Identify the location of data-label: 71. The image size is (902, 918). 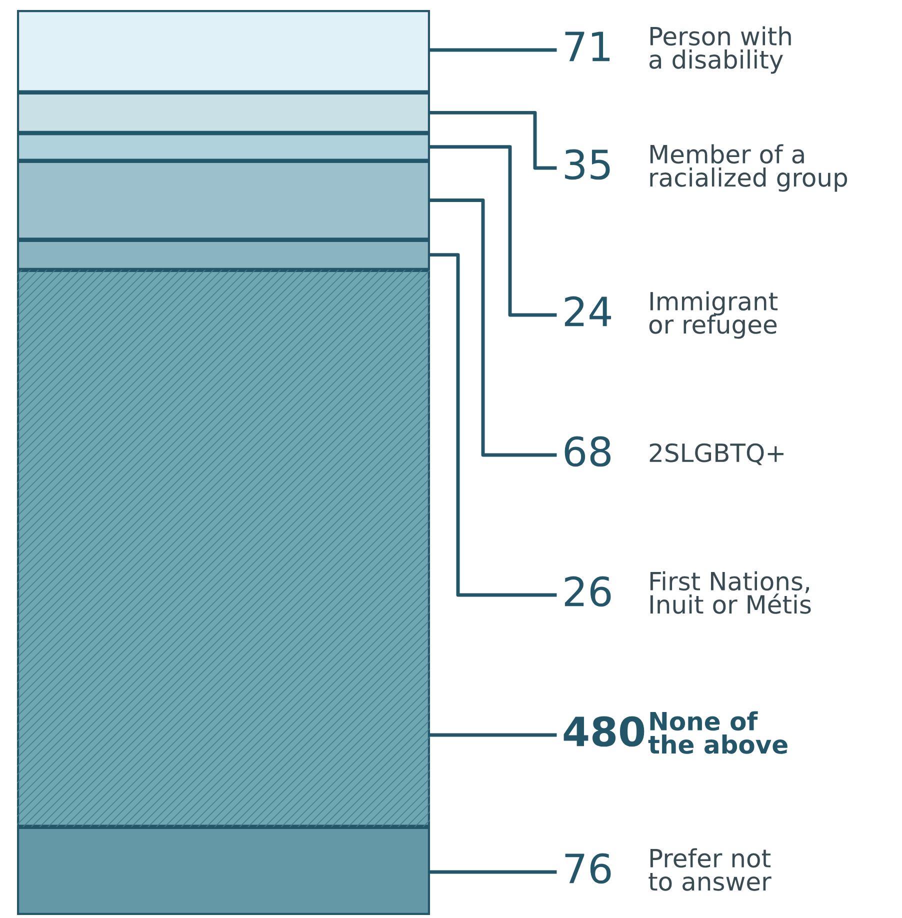
(587, 47).